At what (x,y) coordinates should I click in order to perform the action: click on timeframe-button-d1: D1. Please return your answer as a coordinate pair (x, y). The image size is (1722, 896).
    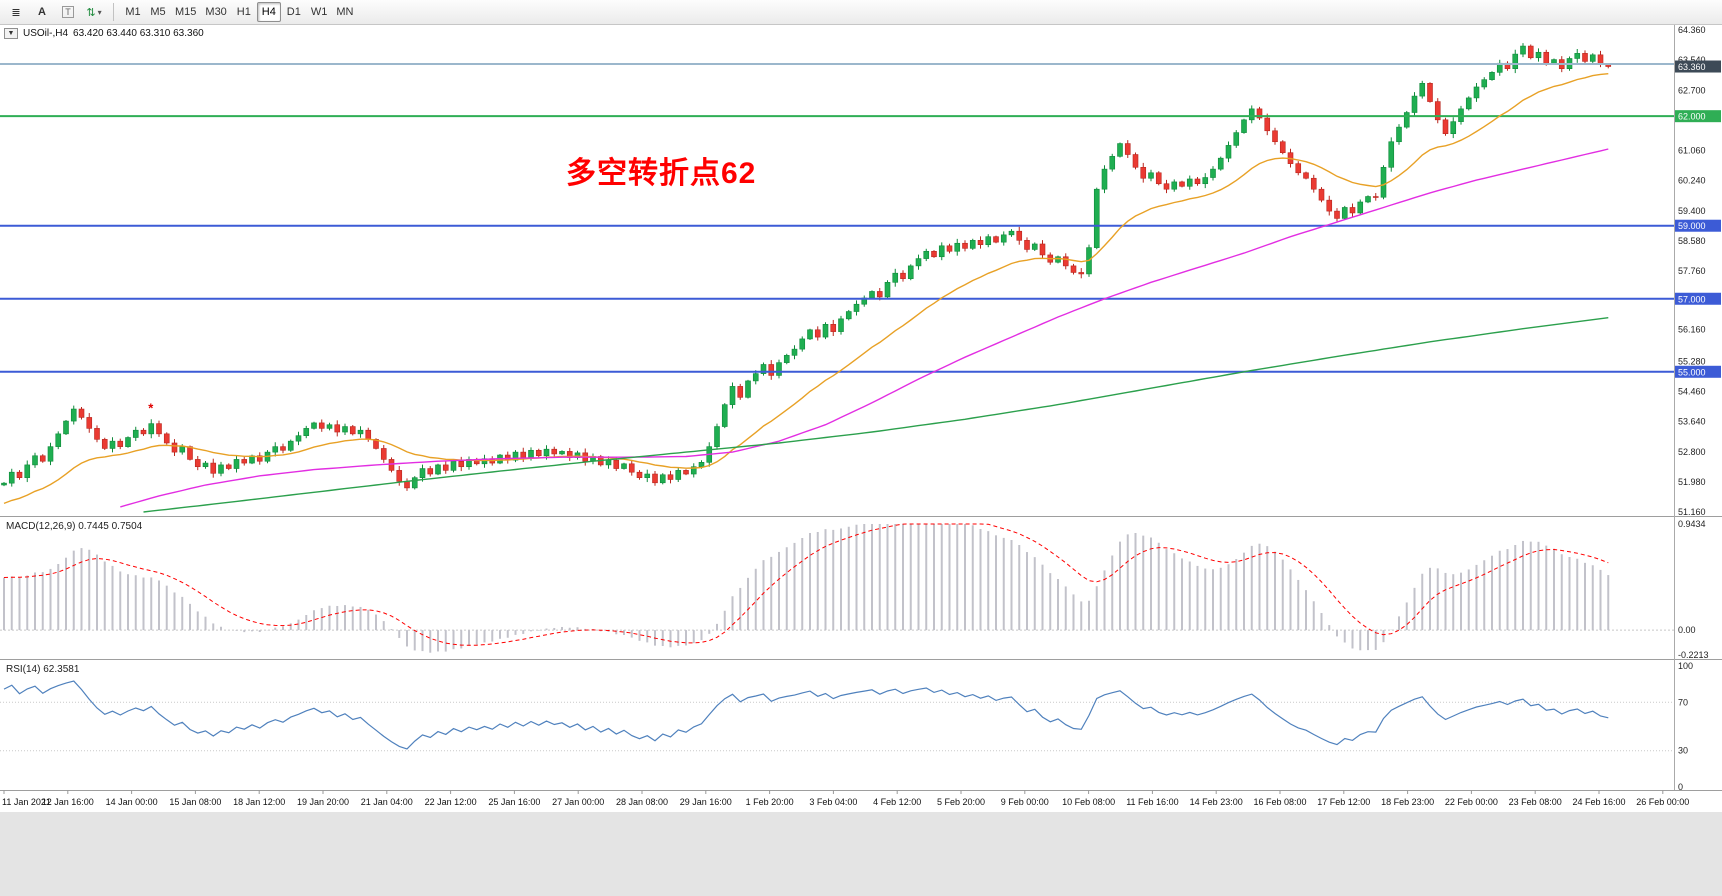
    Looking at the image, I should click on (293, 12).